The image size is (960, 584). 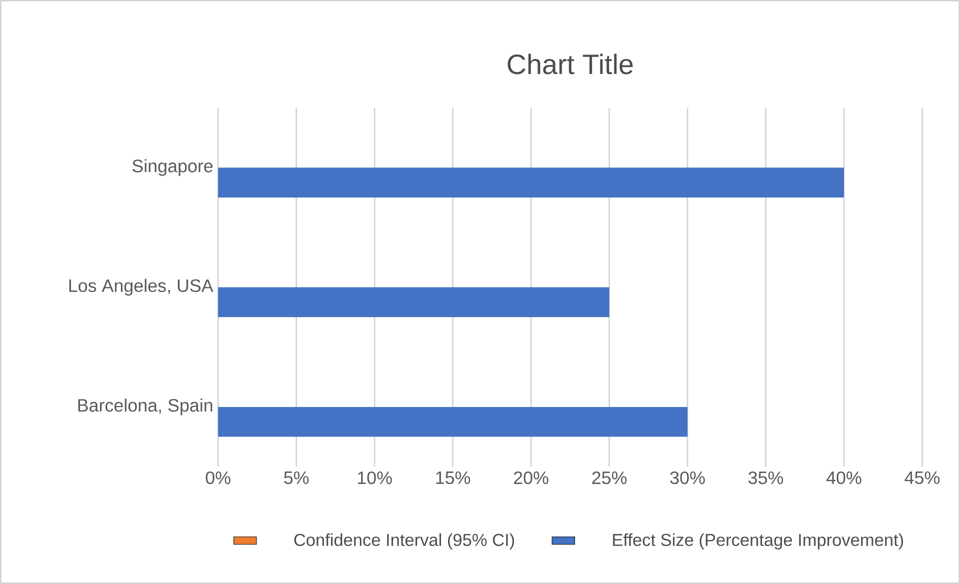 I want to click on x-tick-label: 35%, so click(x=766, y=477).